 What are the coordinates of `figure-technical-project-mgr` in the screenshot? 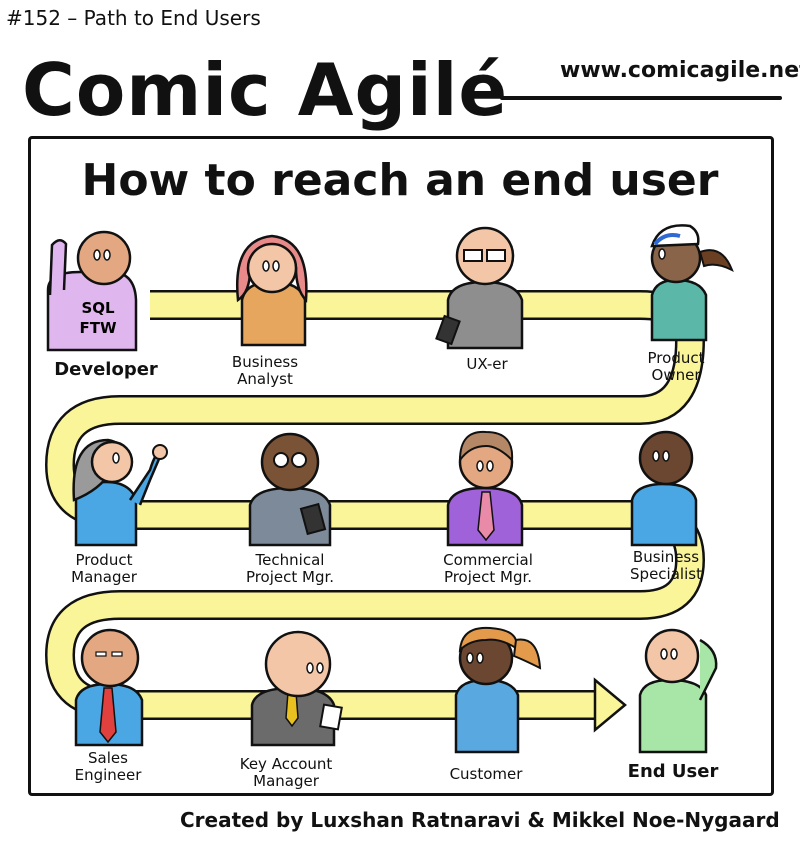 It's located at (290, 489).